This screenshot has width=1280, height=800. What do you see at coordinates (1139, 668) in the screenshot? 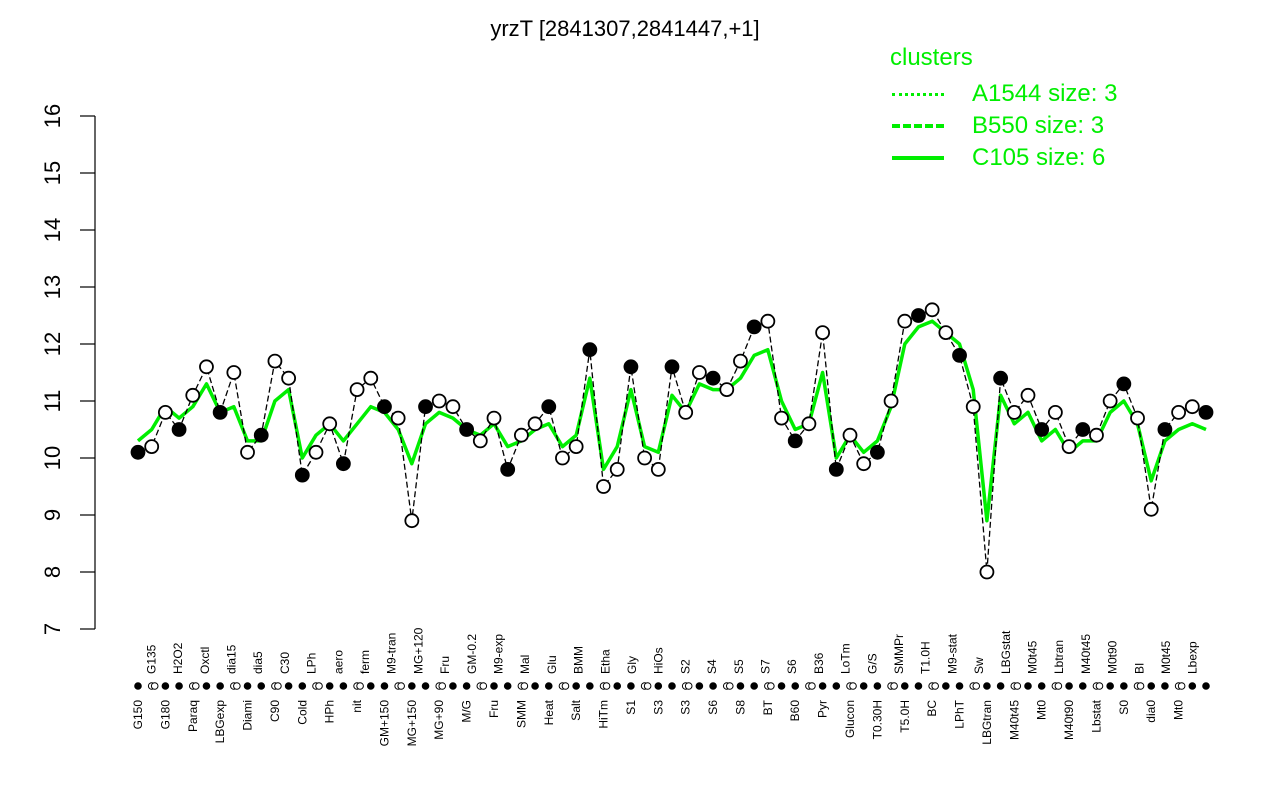
I see `svg-text: BI` at bounding box center [1139, 668].